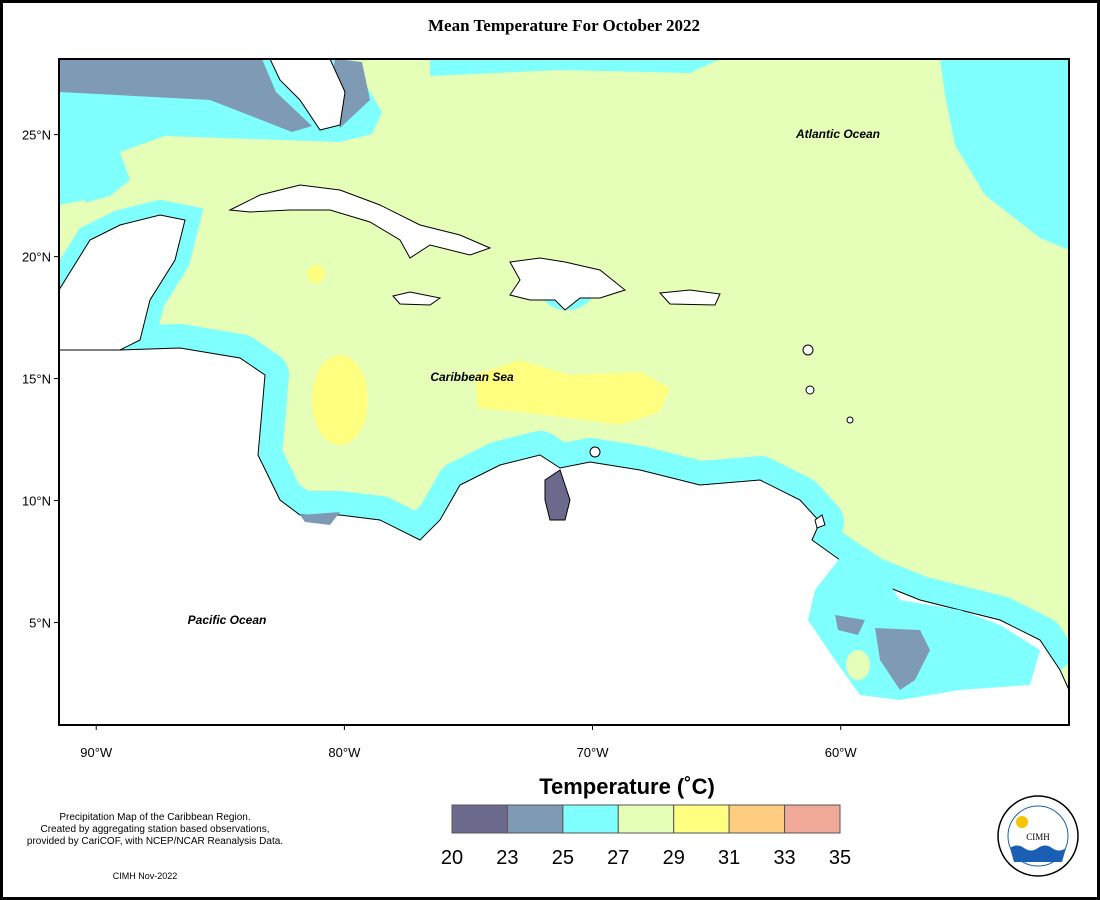  I want to click on logo-text: CIMH, so click(1038, 837).